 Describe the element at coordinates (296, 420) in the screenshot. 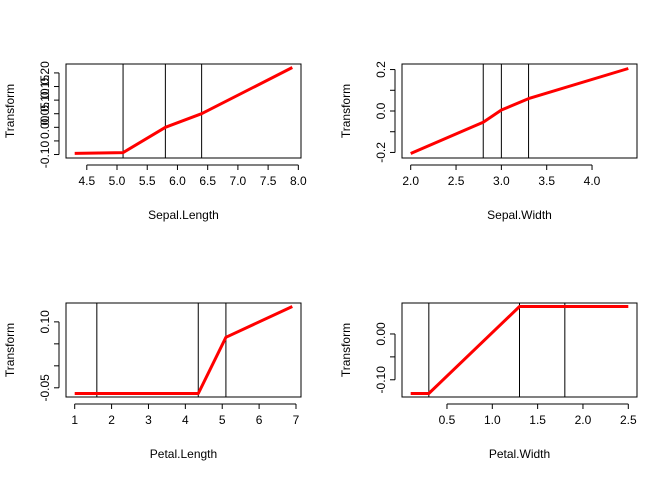

I see `x-tick-label: 7` at that location.